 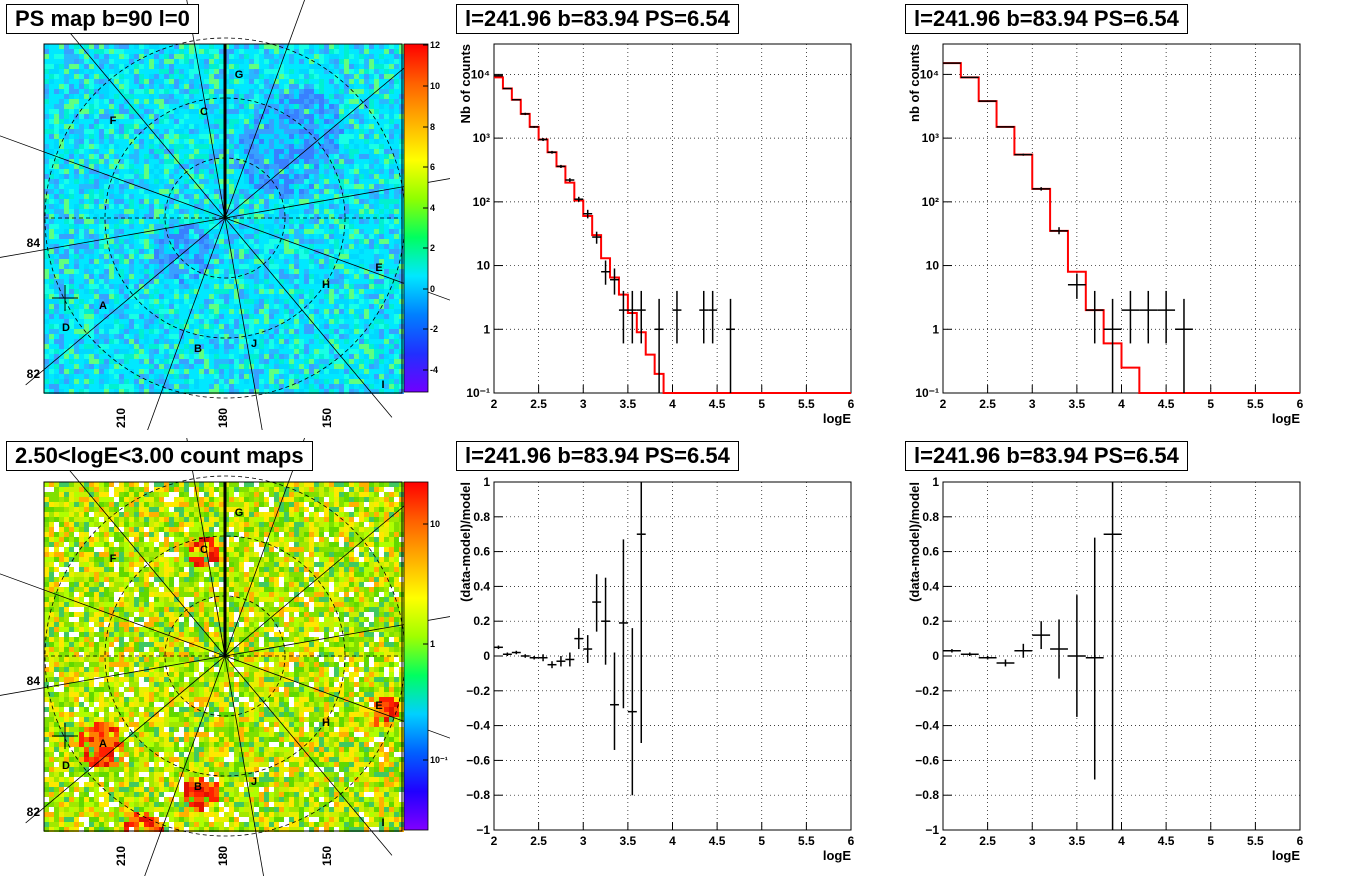 I want to click on region-label-j: J, so click(x=254, y=782).